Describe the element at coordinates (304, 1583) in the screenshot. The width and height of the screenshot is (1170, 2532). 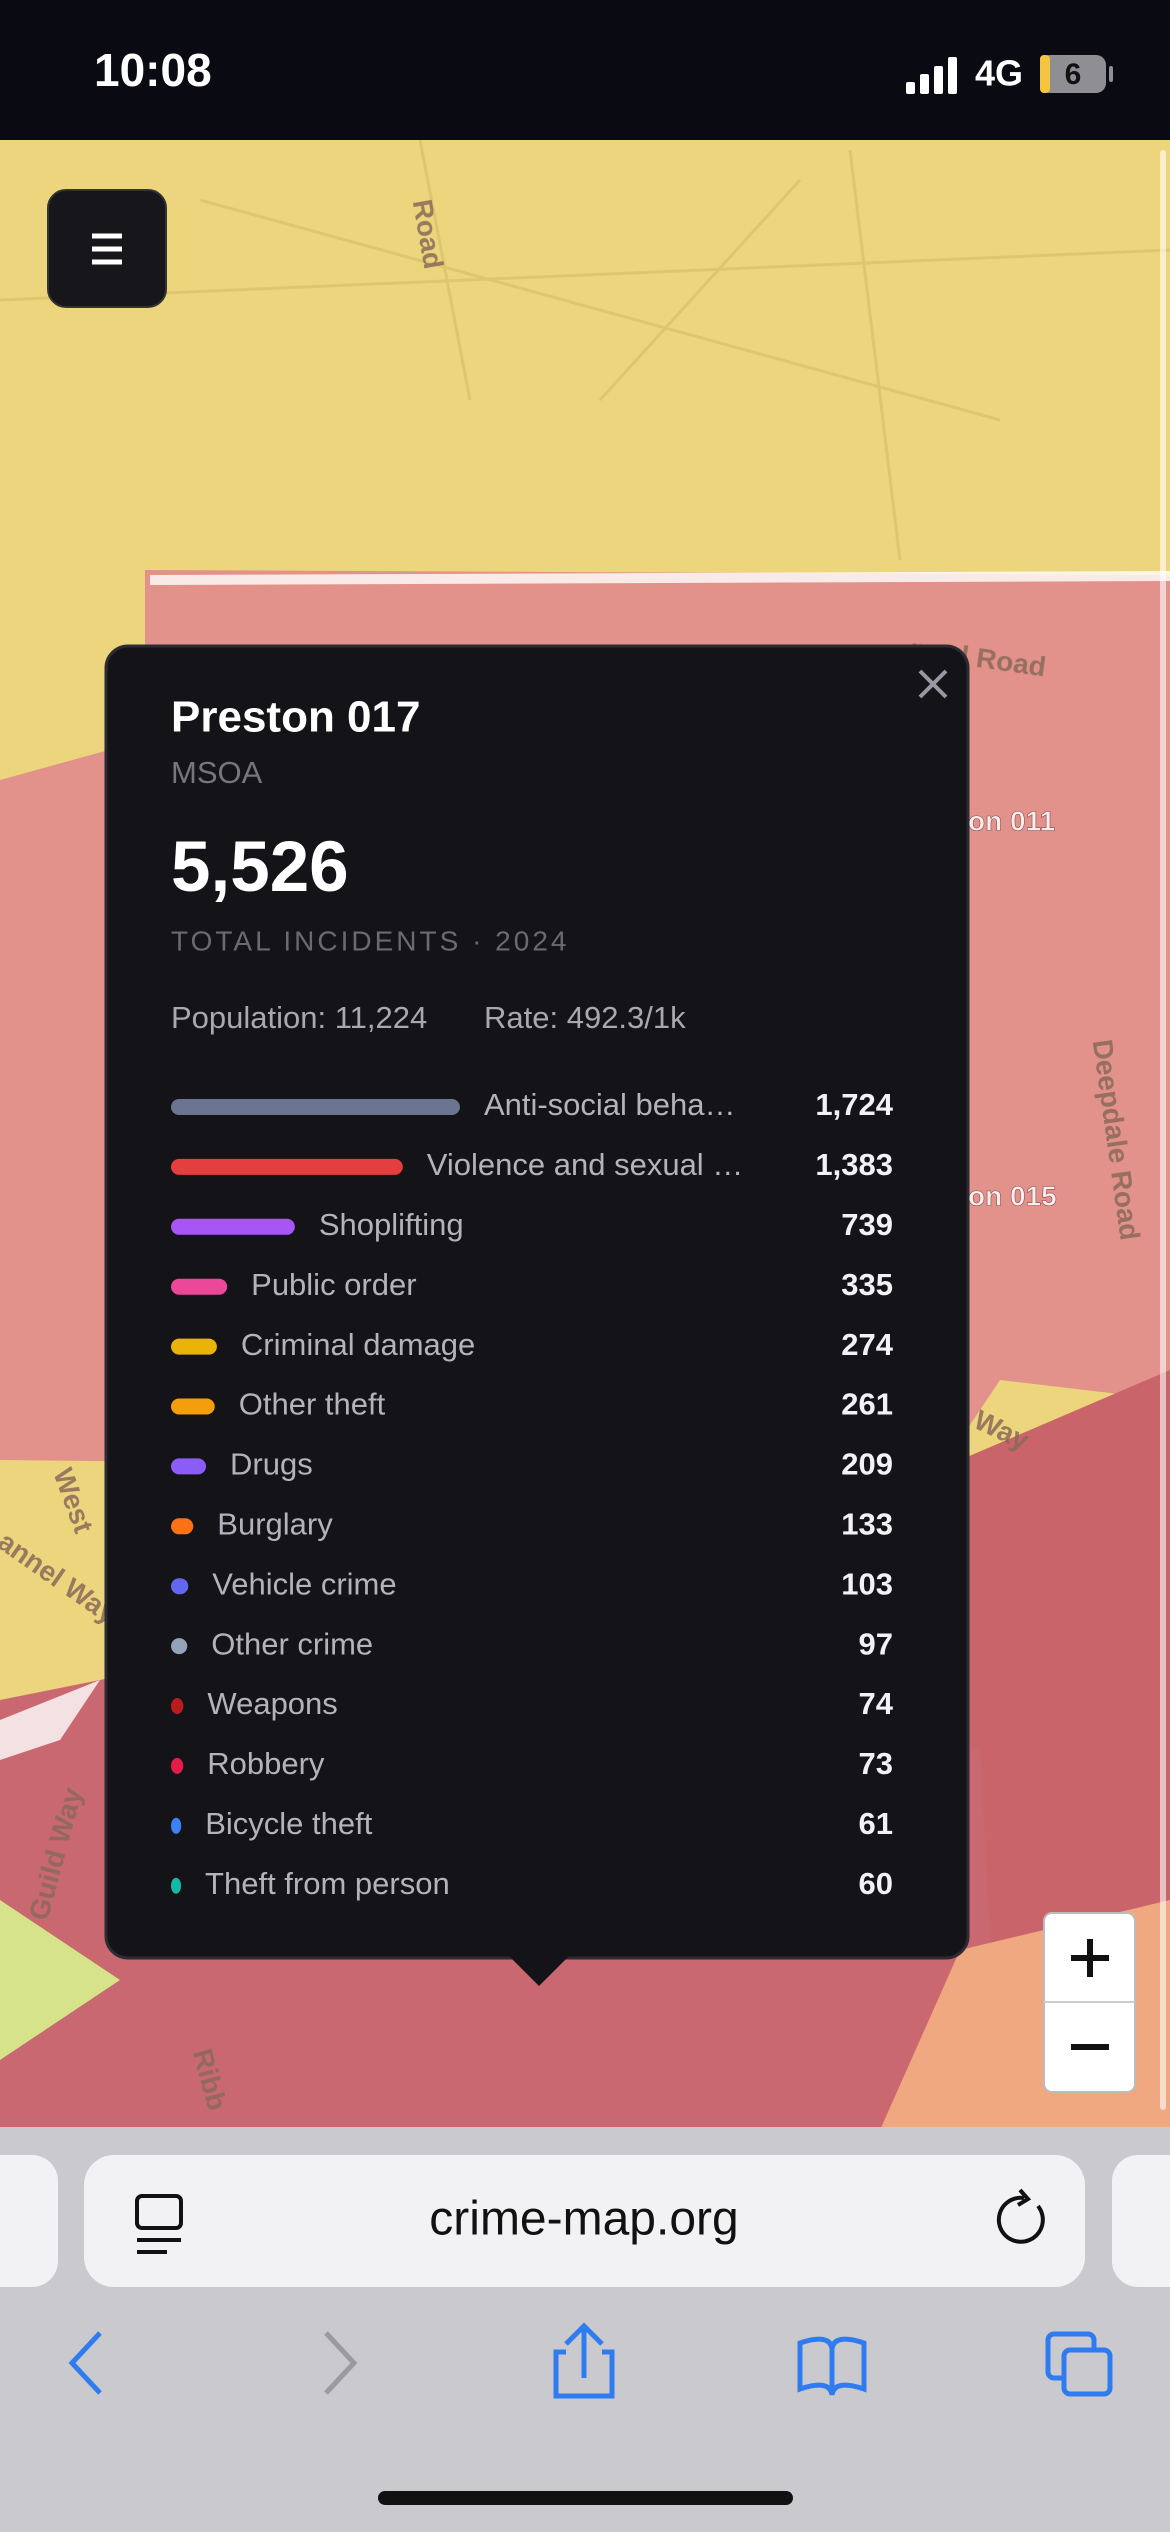
I see `category-label: Vehicle crime` at that location.